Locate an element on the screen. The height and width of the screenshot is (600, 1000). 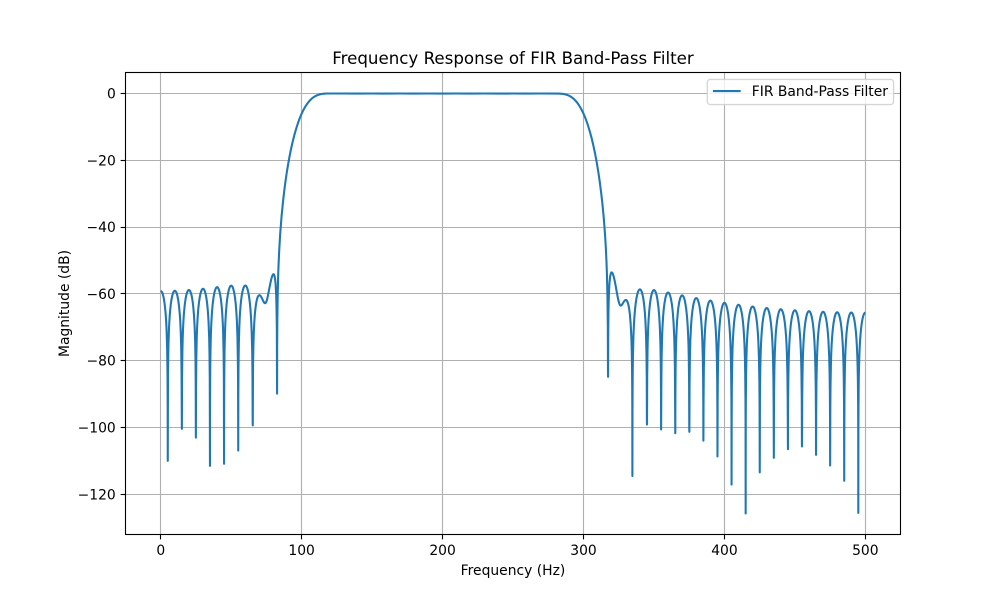
x-tick-label: 500 is located at coordinates (865, 551).